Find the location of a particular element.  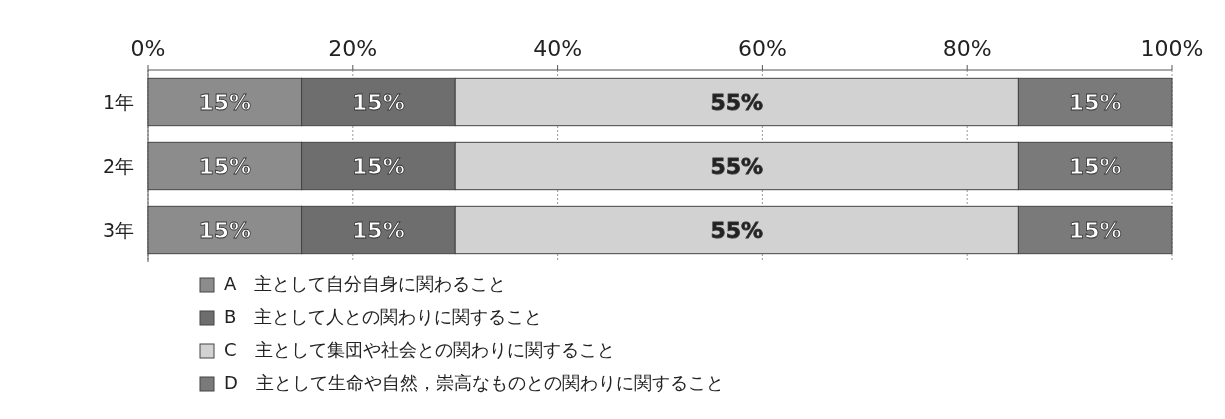

y-tick-label: 2年 is located at coordinates (118, 166).